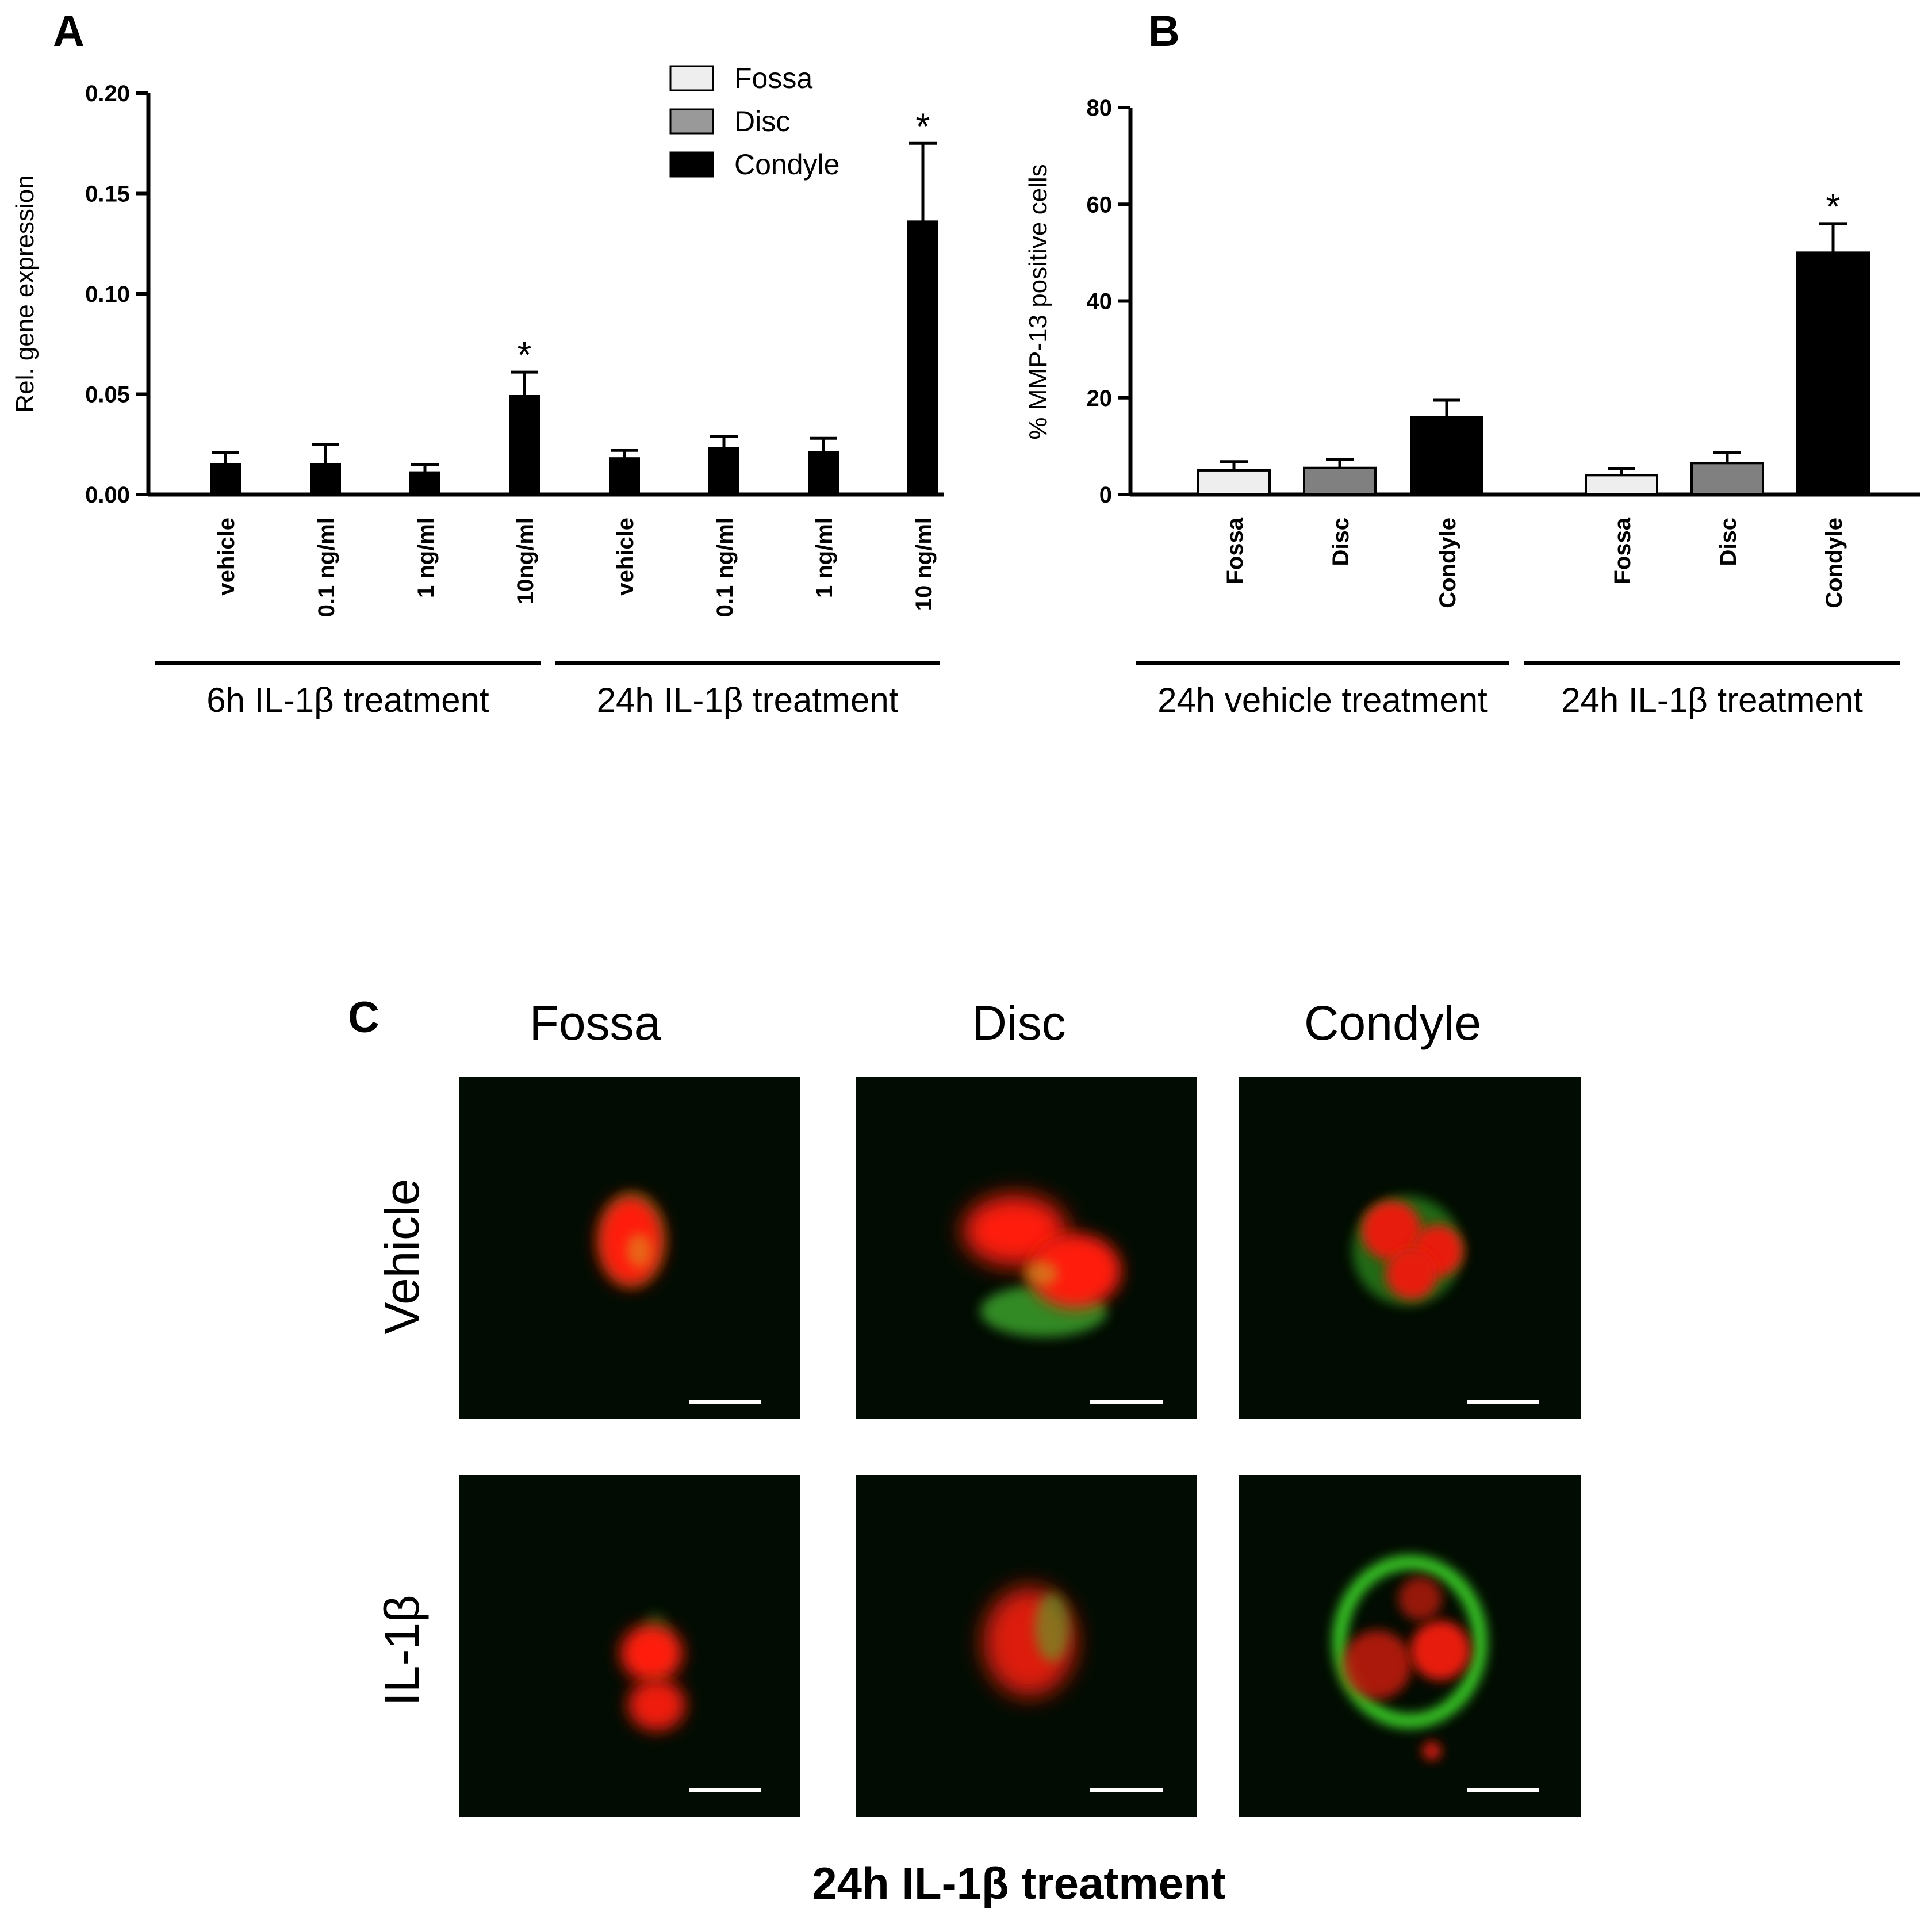 The width and height of the screenshot is (1932, 1916). I want to click on y-tick-label: 80, so click(1100, 108).